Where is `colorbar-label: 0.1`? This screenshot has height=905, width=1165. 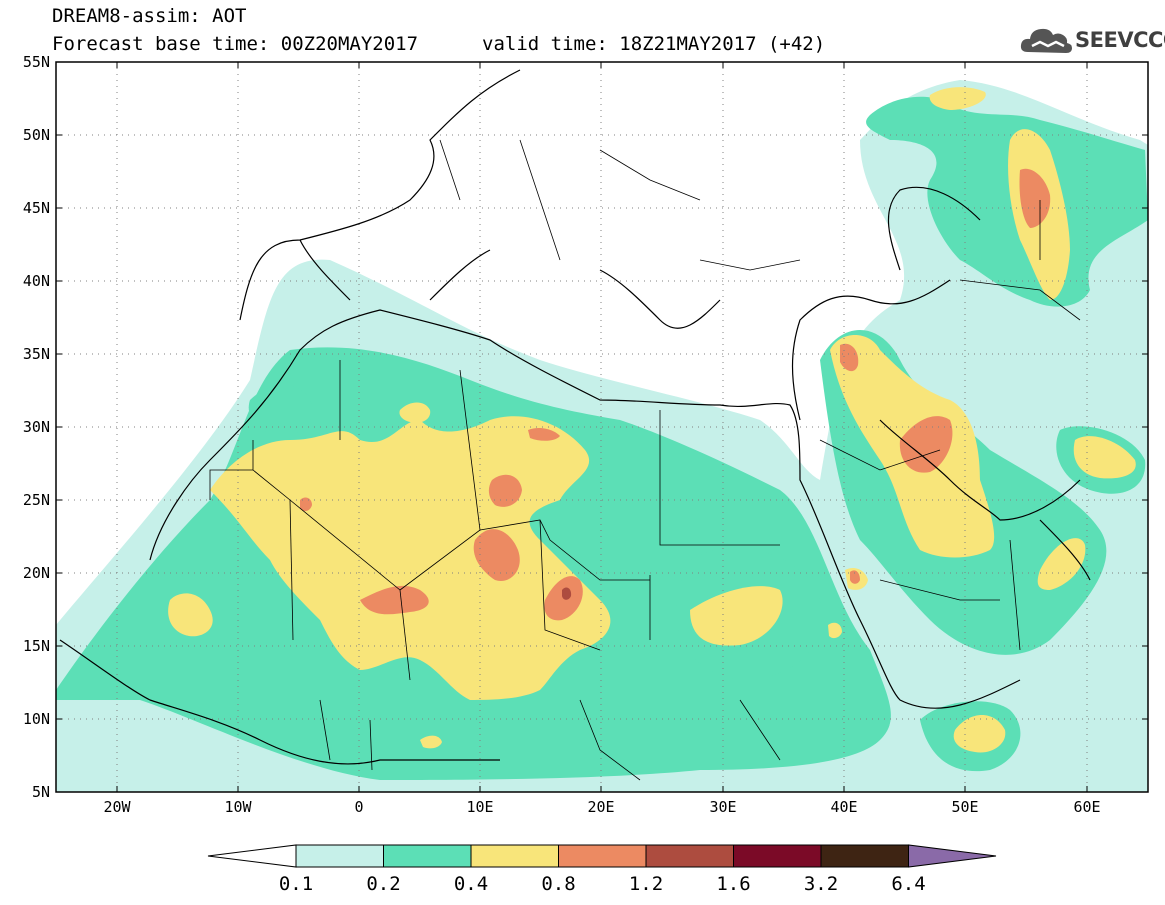 colorbar-label: 0.1 is located at coordinates (296, 884).